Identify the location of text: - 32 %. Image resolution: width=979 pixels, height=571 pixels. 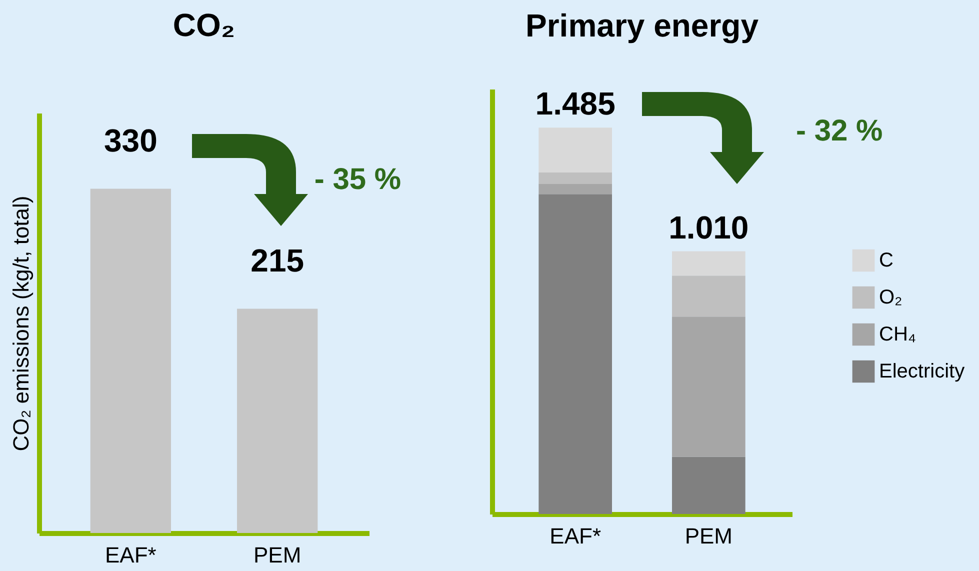
(839, 131).